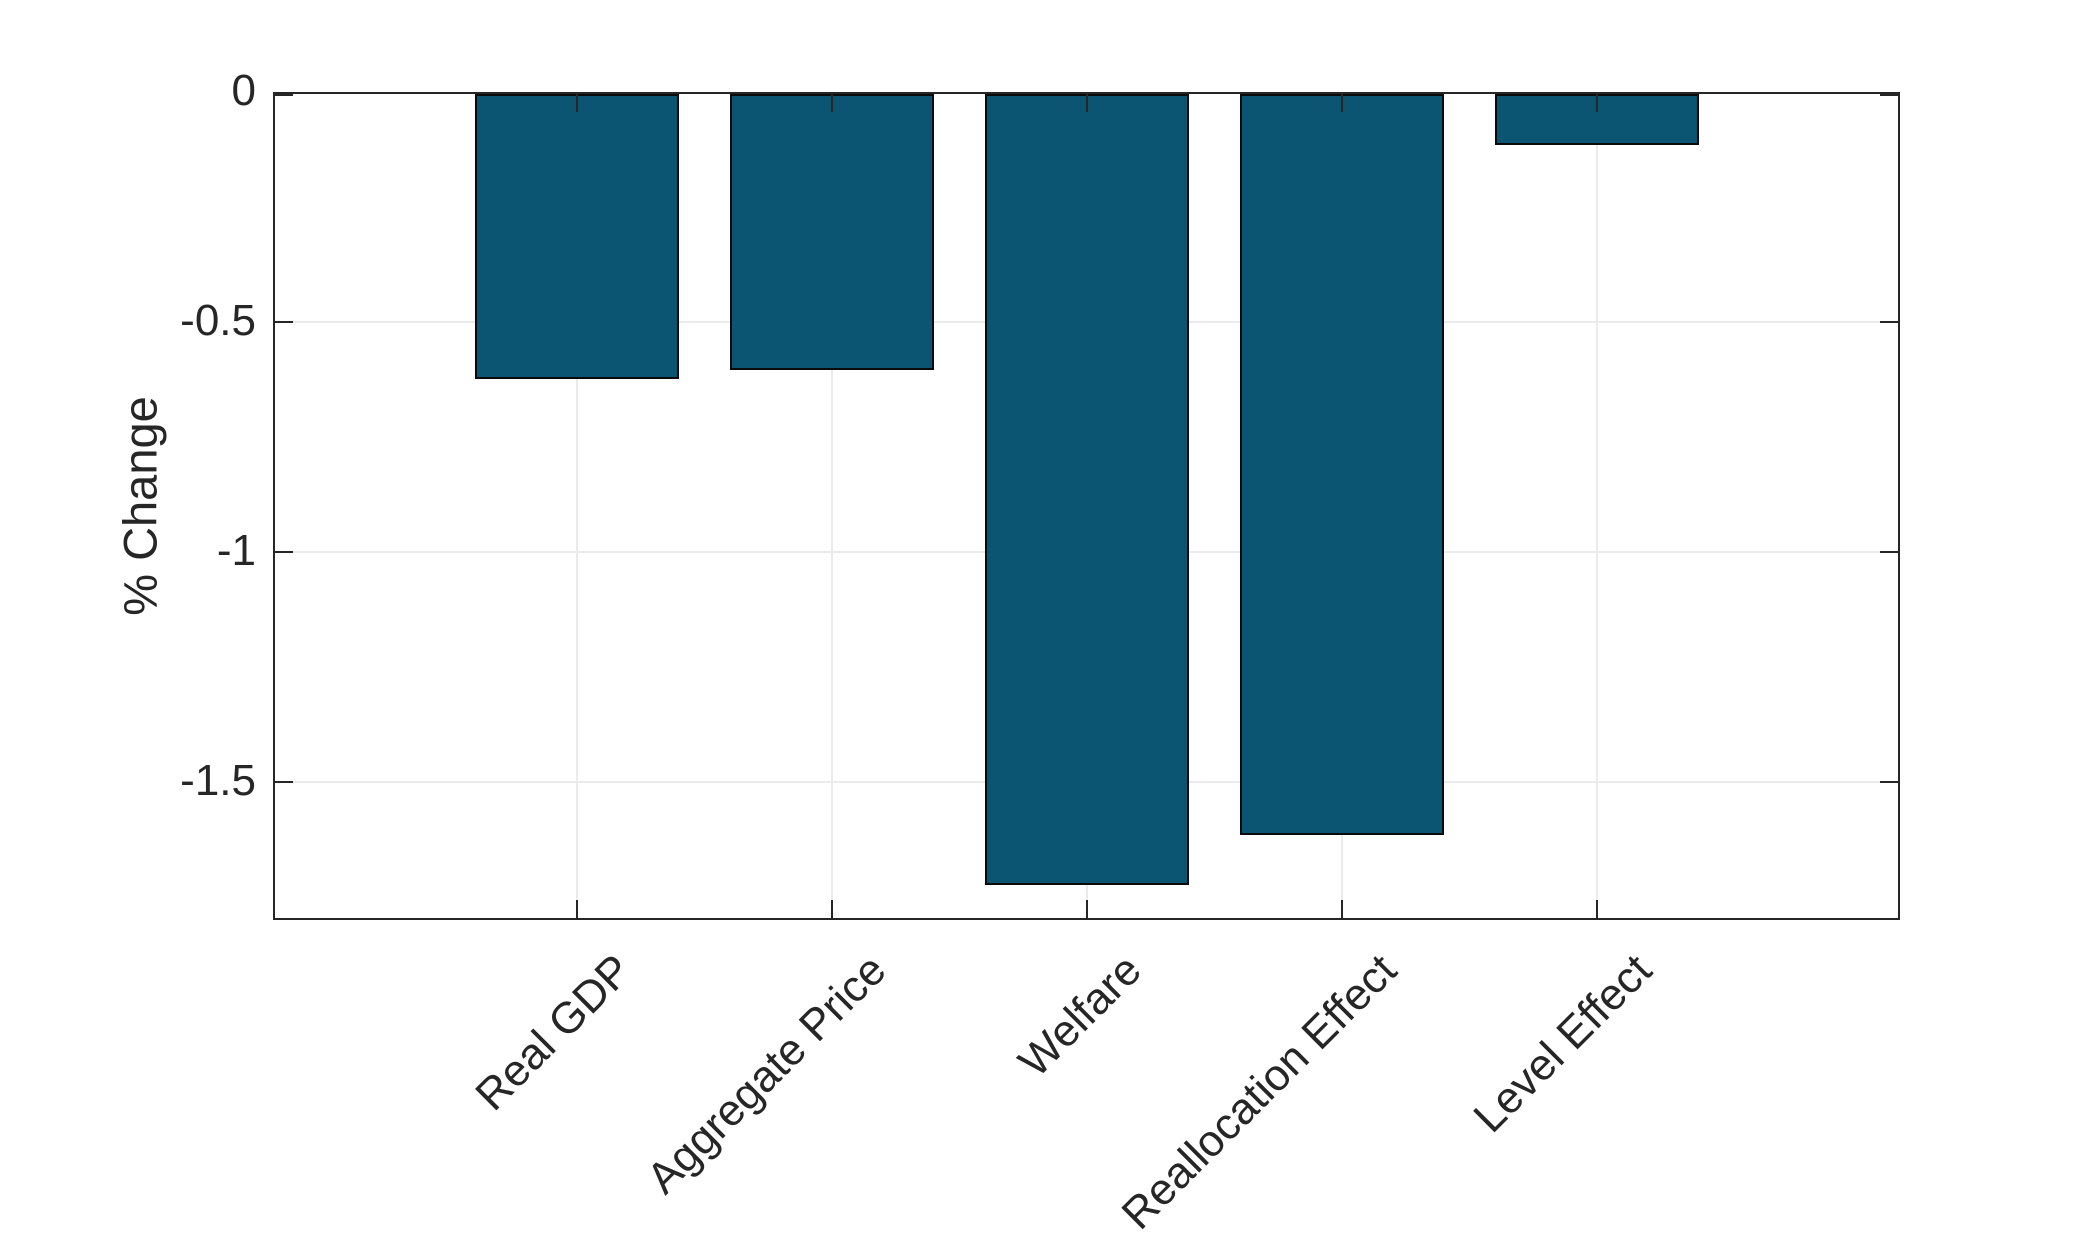 This screenshot has width=2100, height=1249. What do you see at coordinates (1259, 1092) in the screenshot?
I see `x-tick-label-reallocation-effect: Reallocation Effect` at bounding box center [1259, 1092].